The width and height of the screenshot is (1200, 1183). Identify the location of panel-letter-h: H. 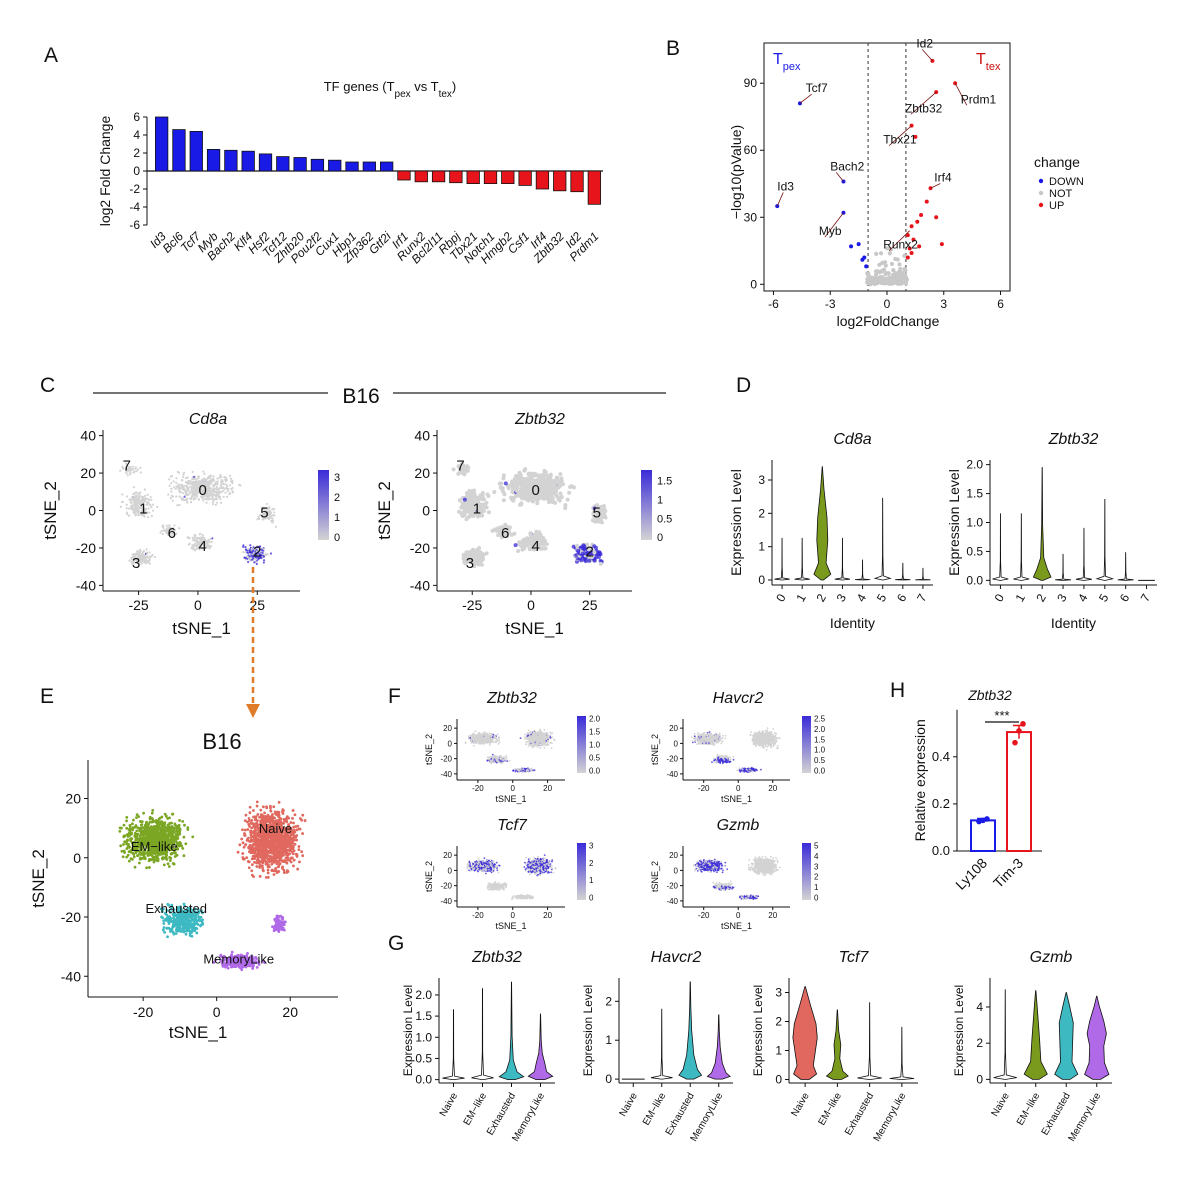
(897, 690).